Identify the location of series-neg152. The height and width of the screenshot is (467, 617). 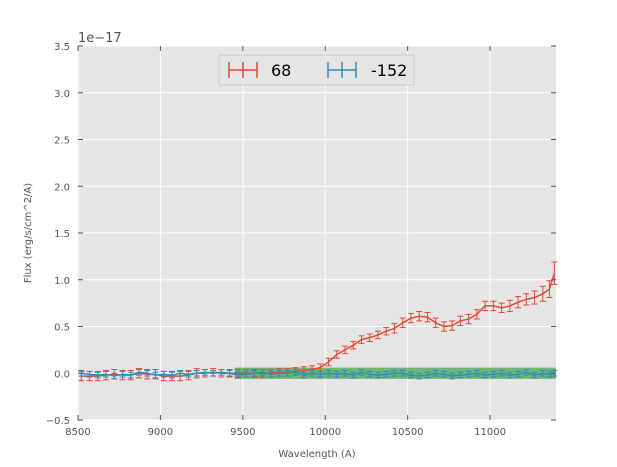
(318, 374).